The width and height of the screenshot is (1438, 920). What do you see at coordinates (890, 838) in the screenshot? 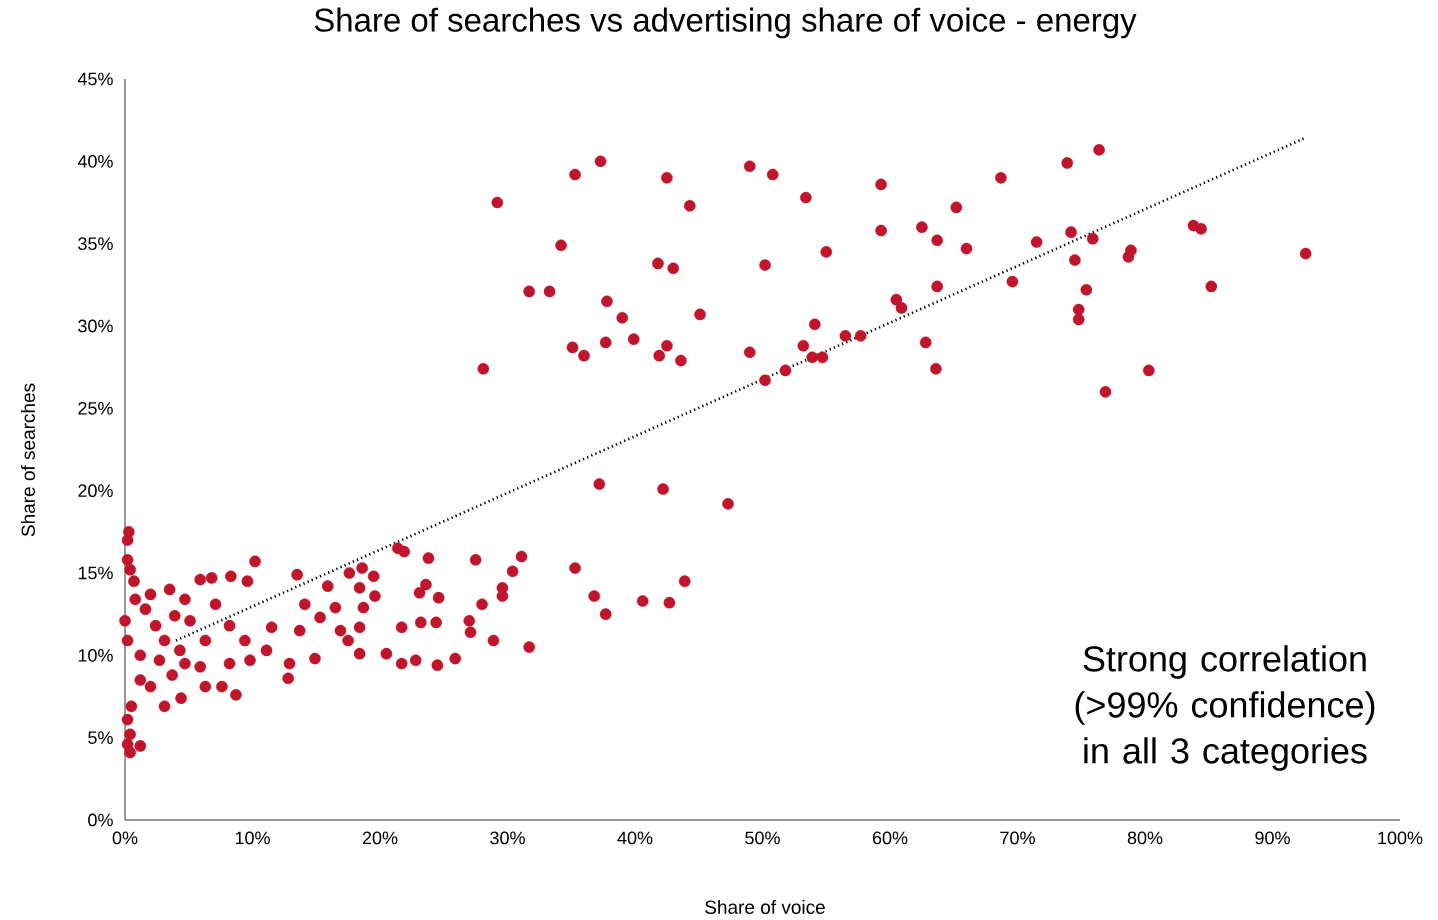
I see `x-tick-label: 60%` at bounding box center [890, 838].